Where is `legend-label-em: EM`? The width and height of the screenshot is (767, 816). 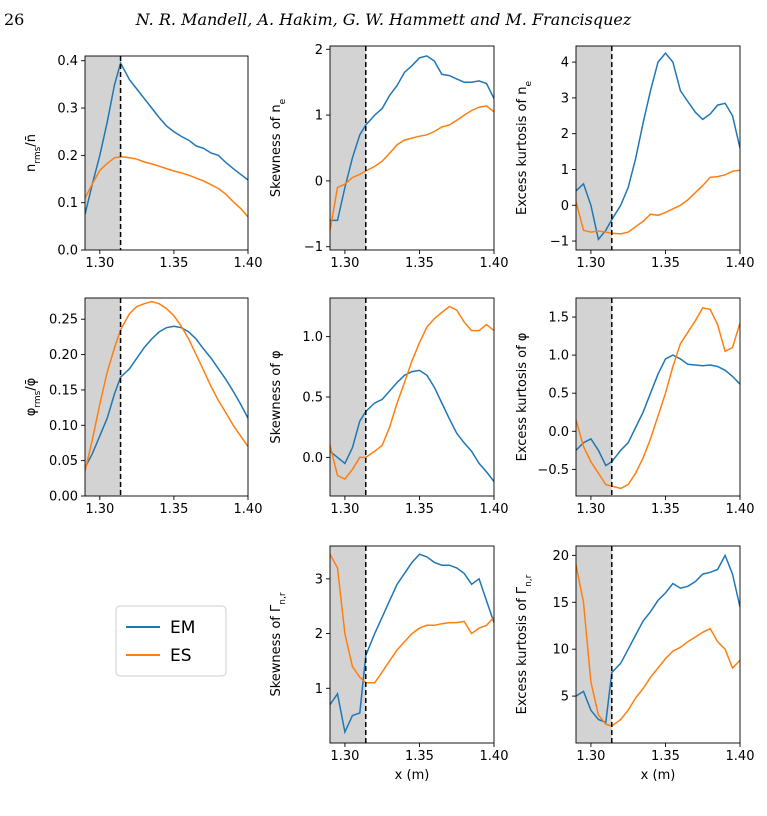
legend-label-em: EM is located at coordinates (182, 628).